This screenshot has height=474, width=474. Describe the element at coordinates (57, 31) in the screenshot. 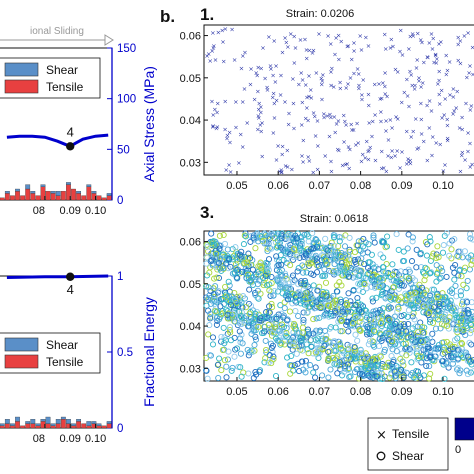

I see `sliding-label: ional Sliding` at that location.